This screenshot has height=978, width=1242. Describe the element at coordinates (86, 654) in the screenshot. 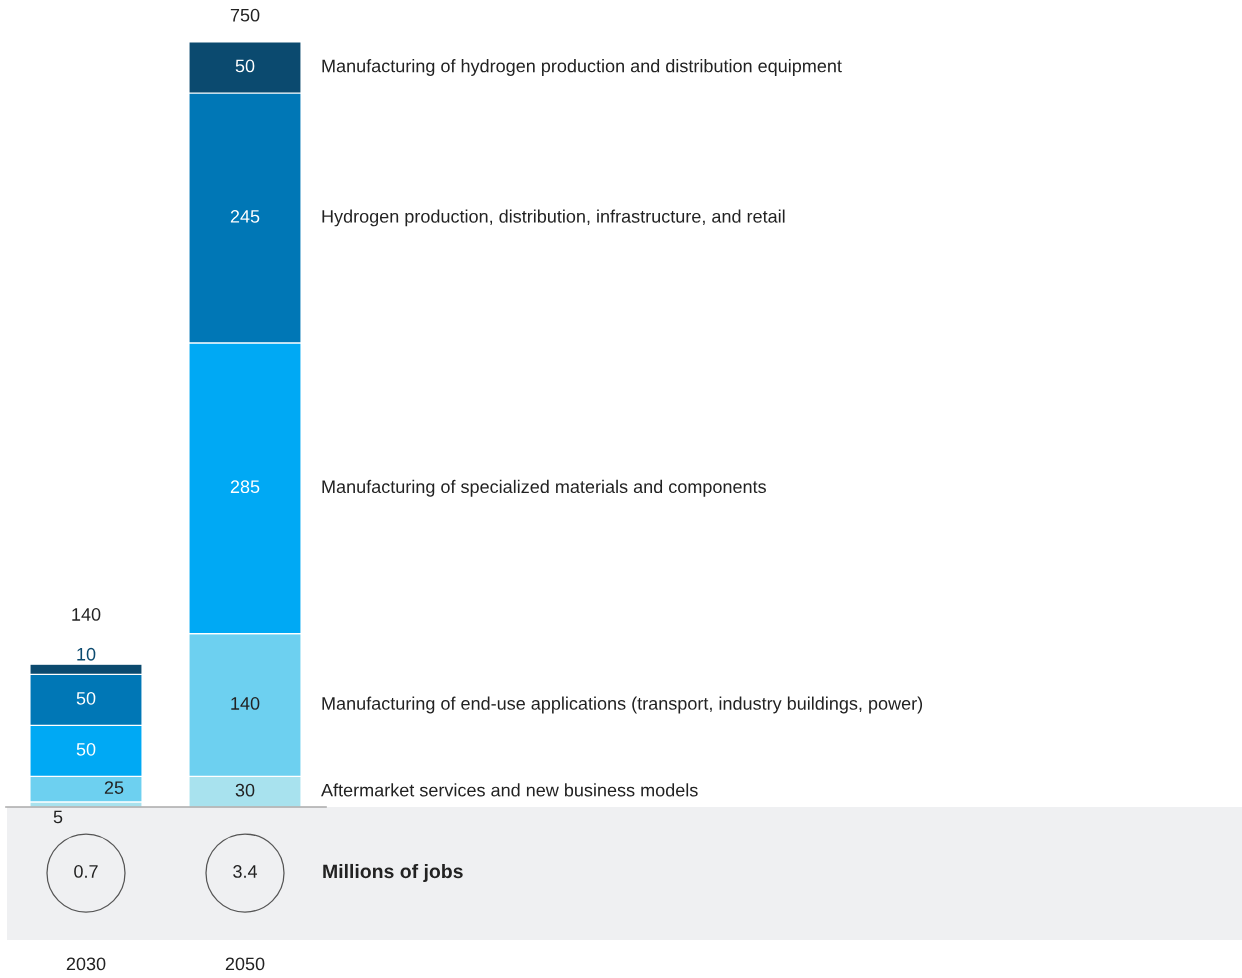

I see `data-label: 10` at that location.